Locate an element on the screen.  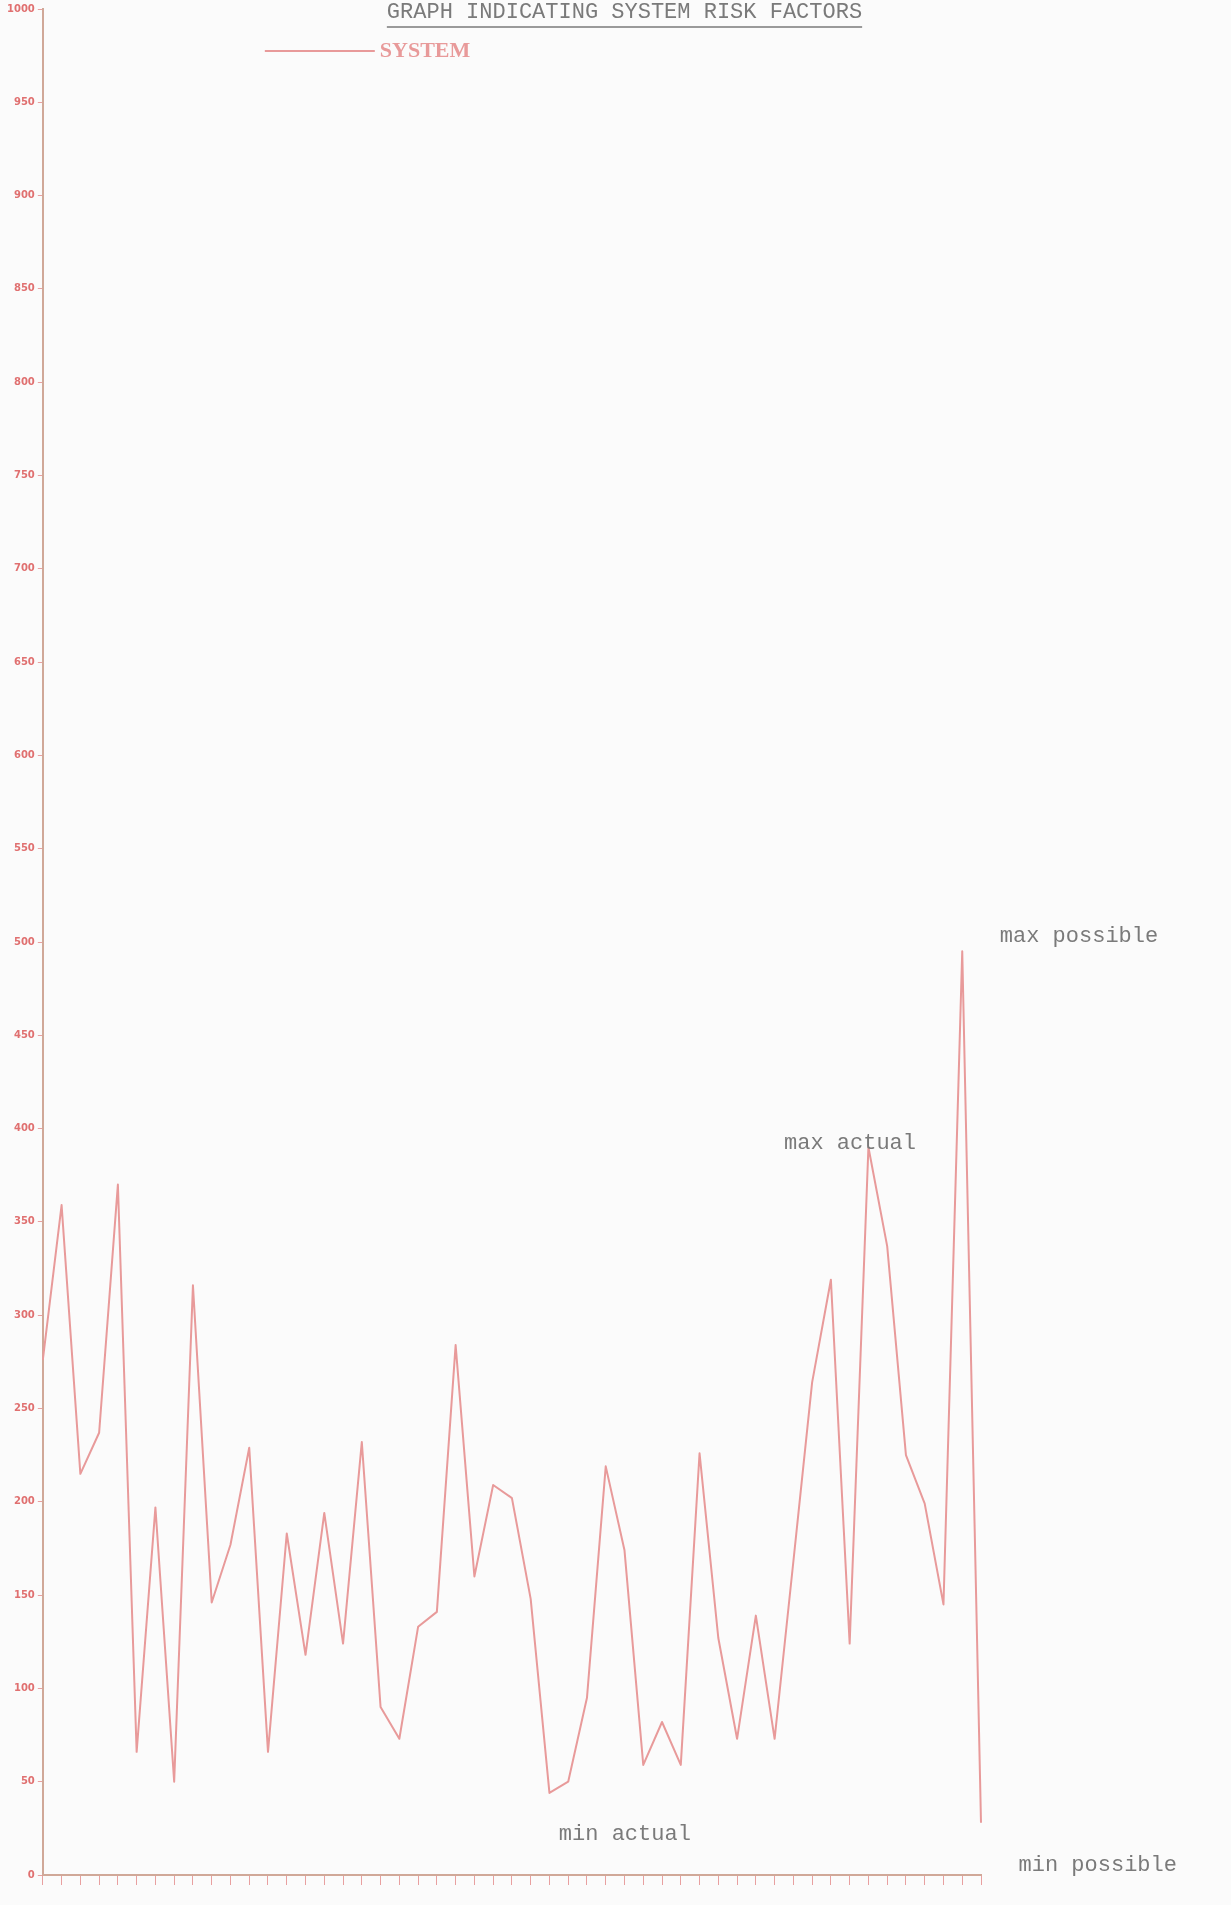
y-tick-label: 100 is located at coordinates (24, 1687).